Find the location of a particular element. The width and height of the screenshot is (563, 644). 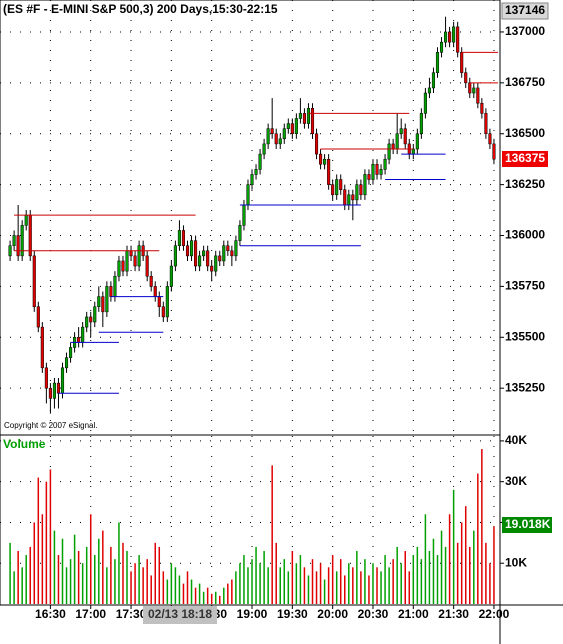

y-tick-label: 135250 is located at coordinates (525, 387).